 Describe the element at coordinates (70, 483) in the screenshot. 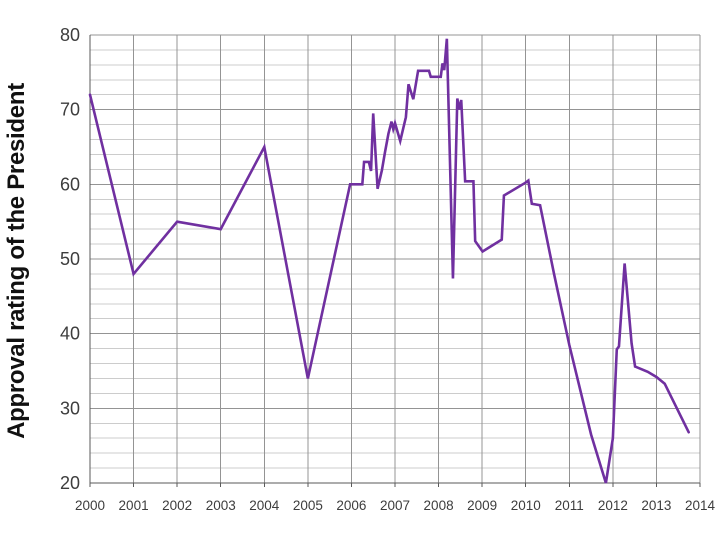

I see `y-tick-label: 20` at that location.